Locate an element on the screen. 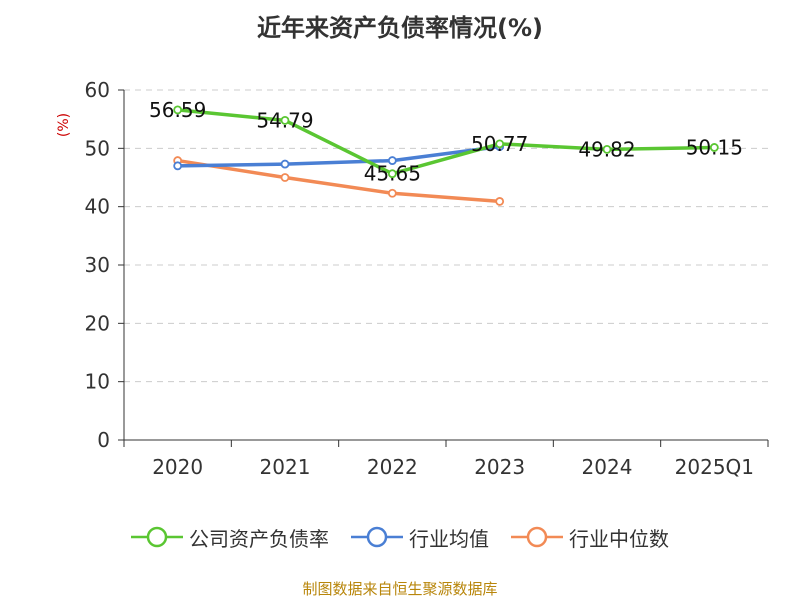 This screenshot has height=600, width=800. data-labels: 56.59 54.79 45.65 50.77 49.82 50.15 is located at coordinates (446, 142).